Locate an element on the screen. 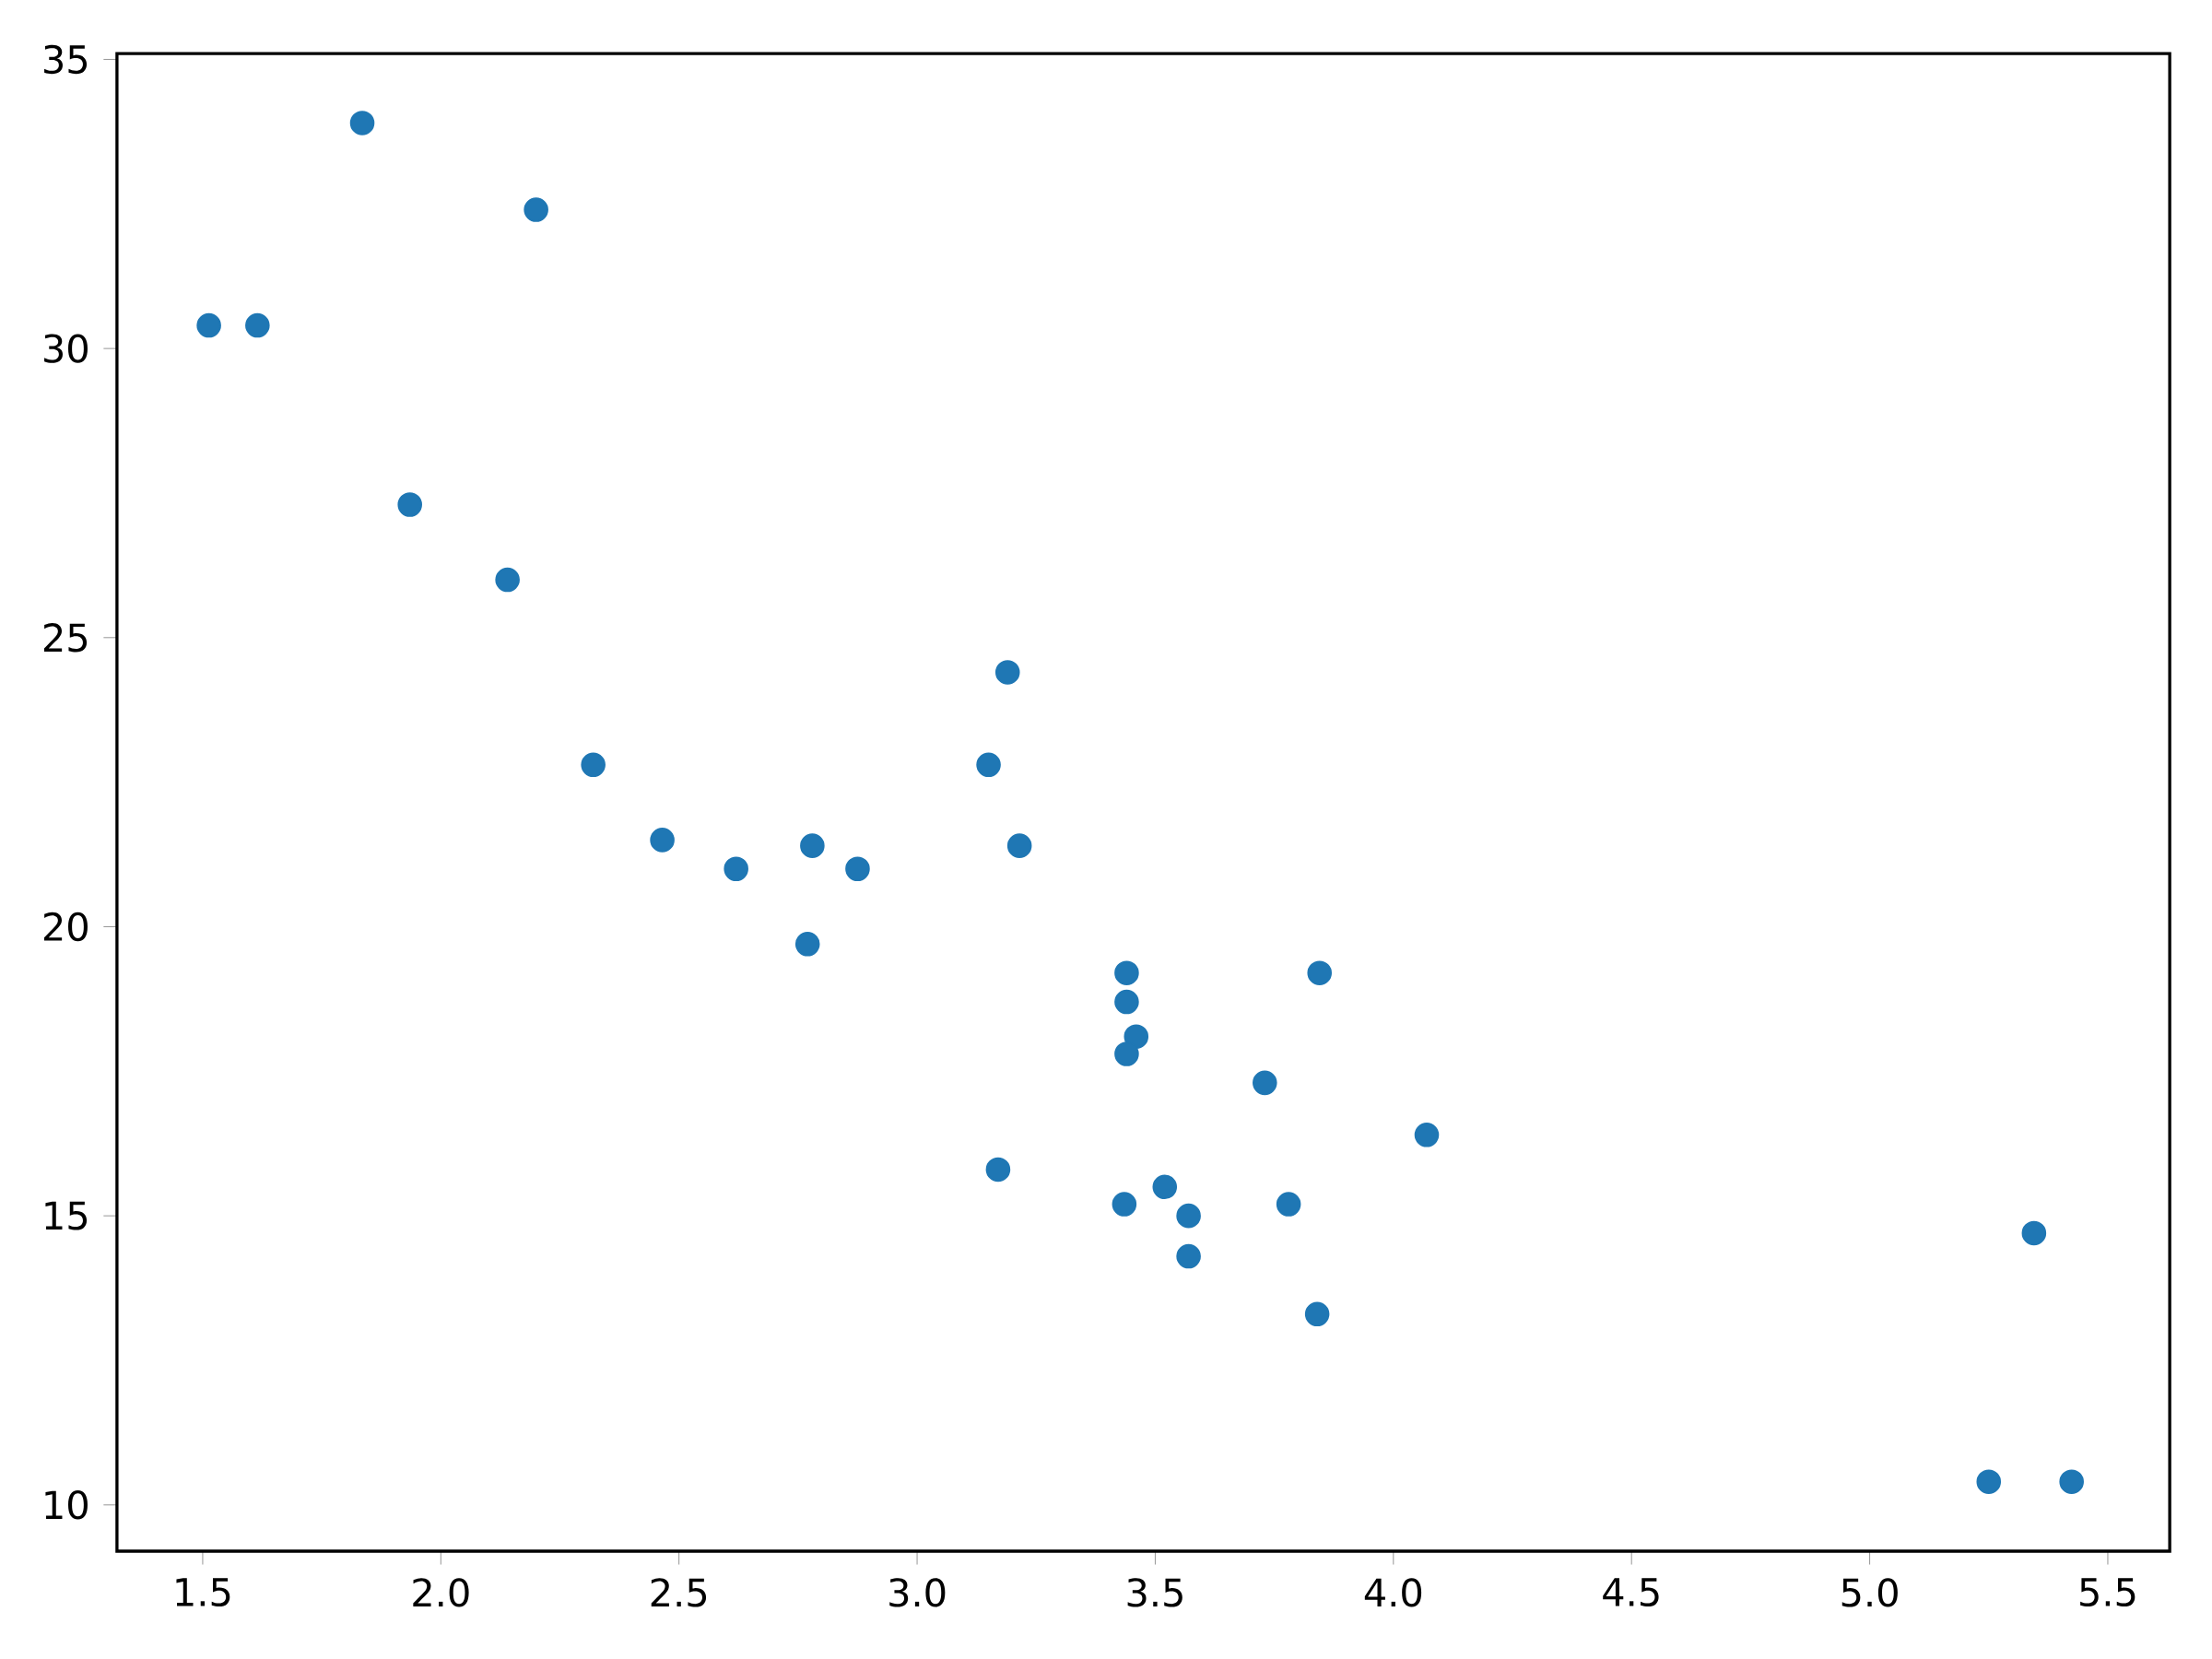 The image size is (2212, 1659). y-tick-label: 20 is located at coordinates (65, 927).